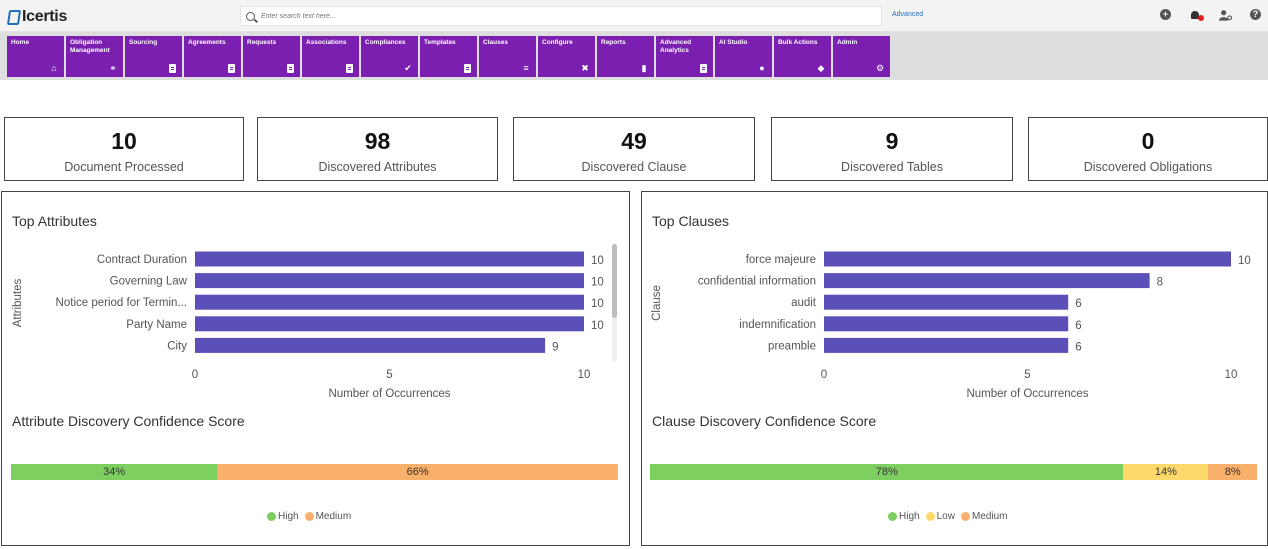  I want to click on help-icon: ?, so click(1255, 14).